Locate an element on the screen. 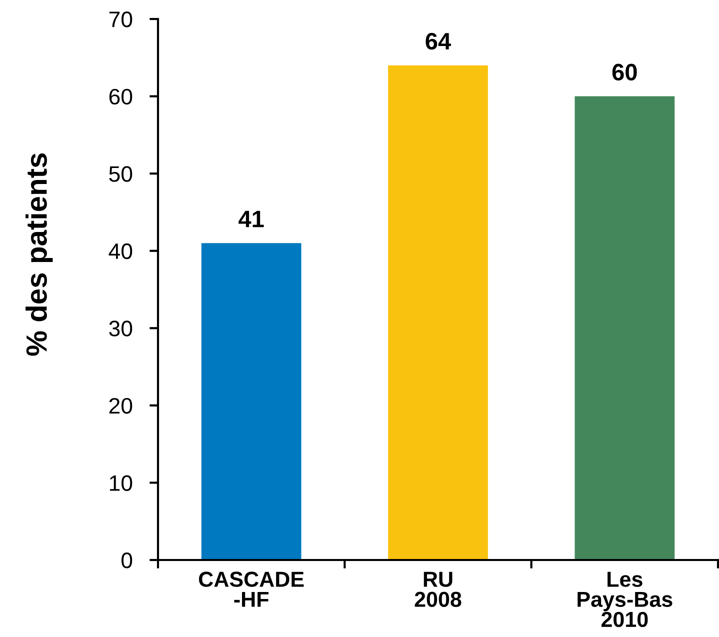 The width and height of the screenshot is (719, 637). data-label: 64 is located at coordinates (439, 41).